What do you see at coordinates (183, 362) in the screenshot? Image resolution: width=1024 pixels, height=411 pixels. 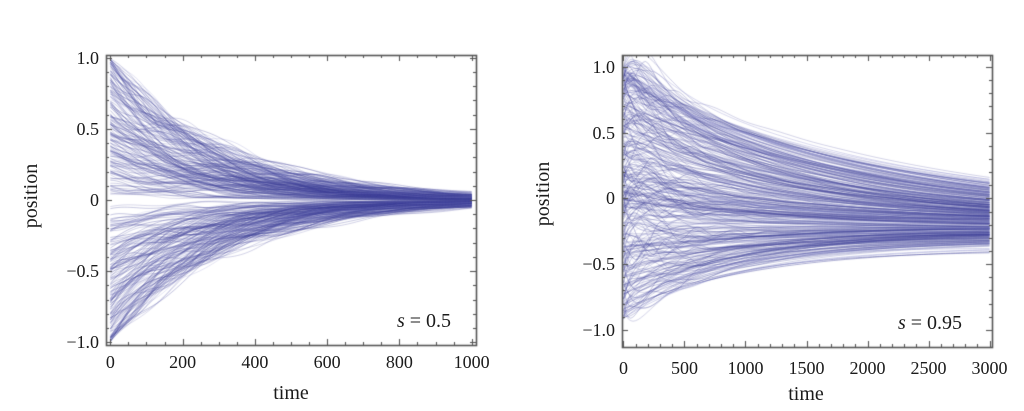 I see `x-tick-label: 200` at bounding box center [183, 362].